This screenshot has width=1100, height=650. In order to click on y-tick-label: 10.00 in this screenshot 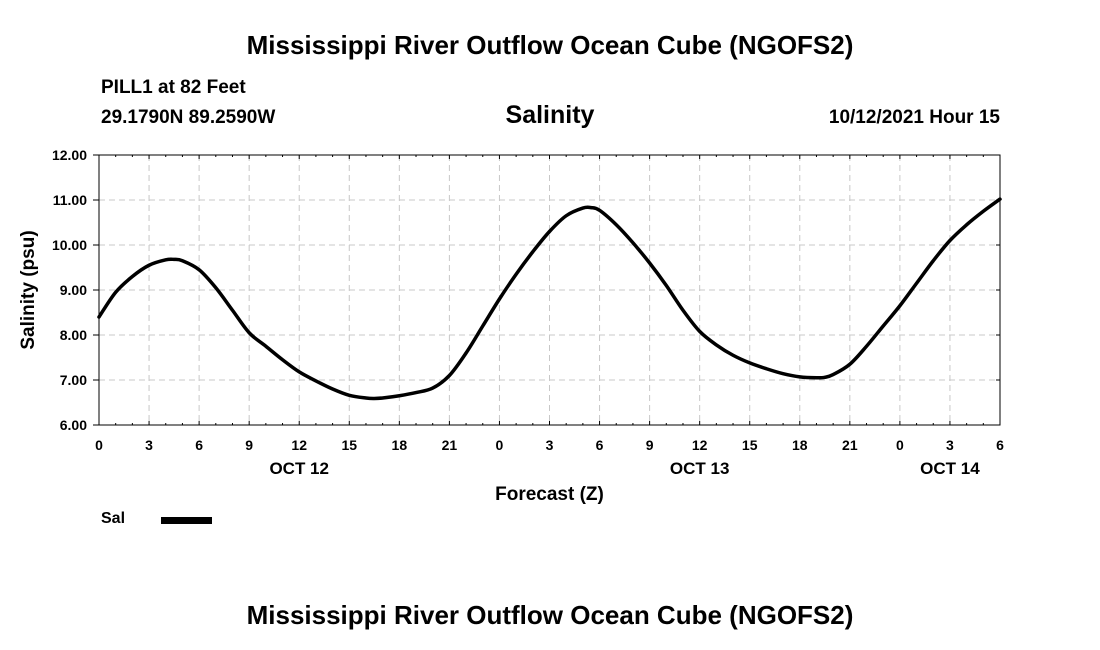, I will do `click(69, 245)`.